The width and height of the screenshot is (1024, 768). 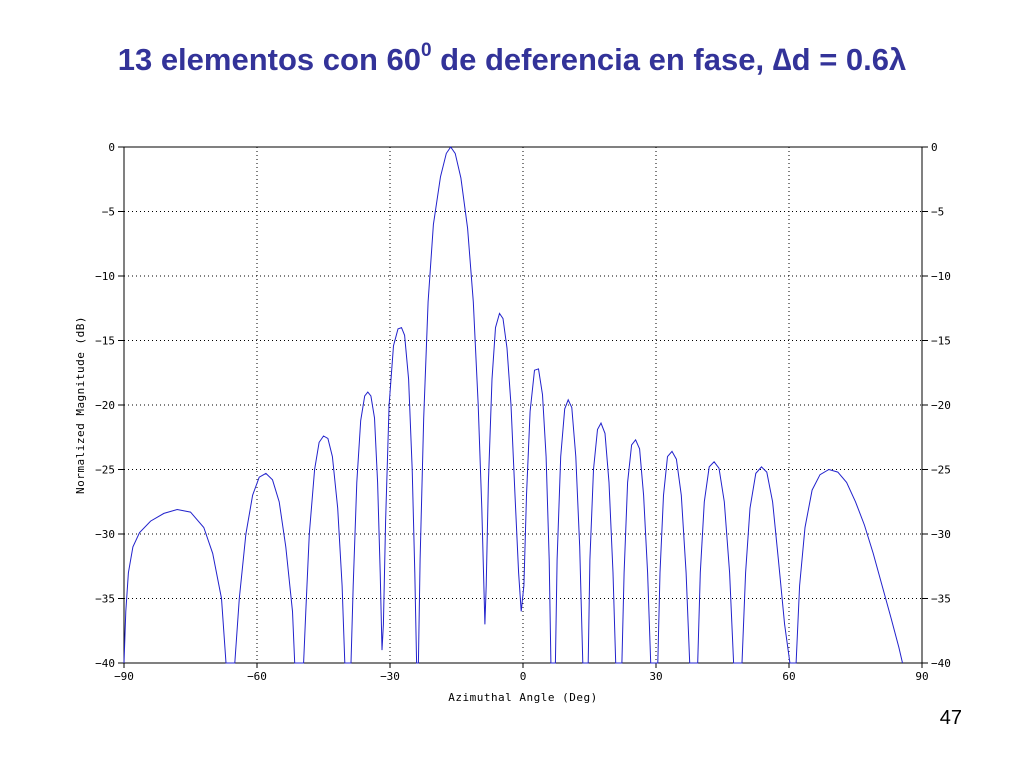 I want to click on y-tick-label-left: 0, so click(x=111, y=147).